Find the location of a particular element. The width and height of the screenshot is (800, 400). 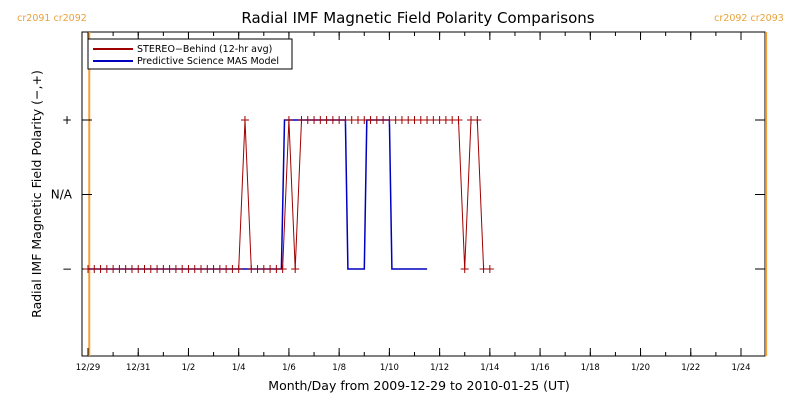

x-tick-label: 12/31 is located at coordinates (138, 368).